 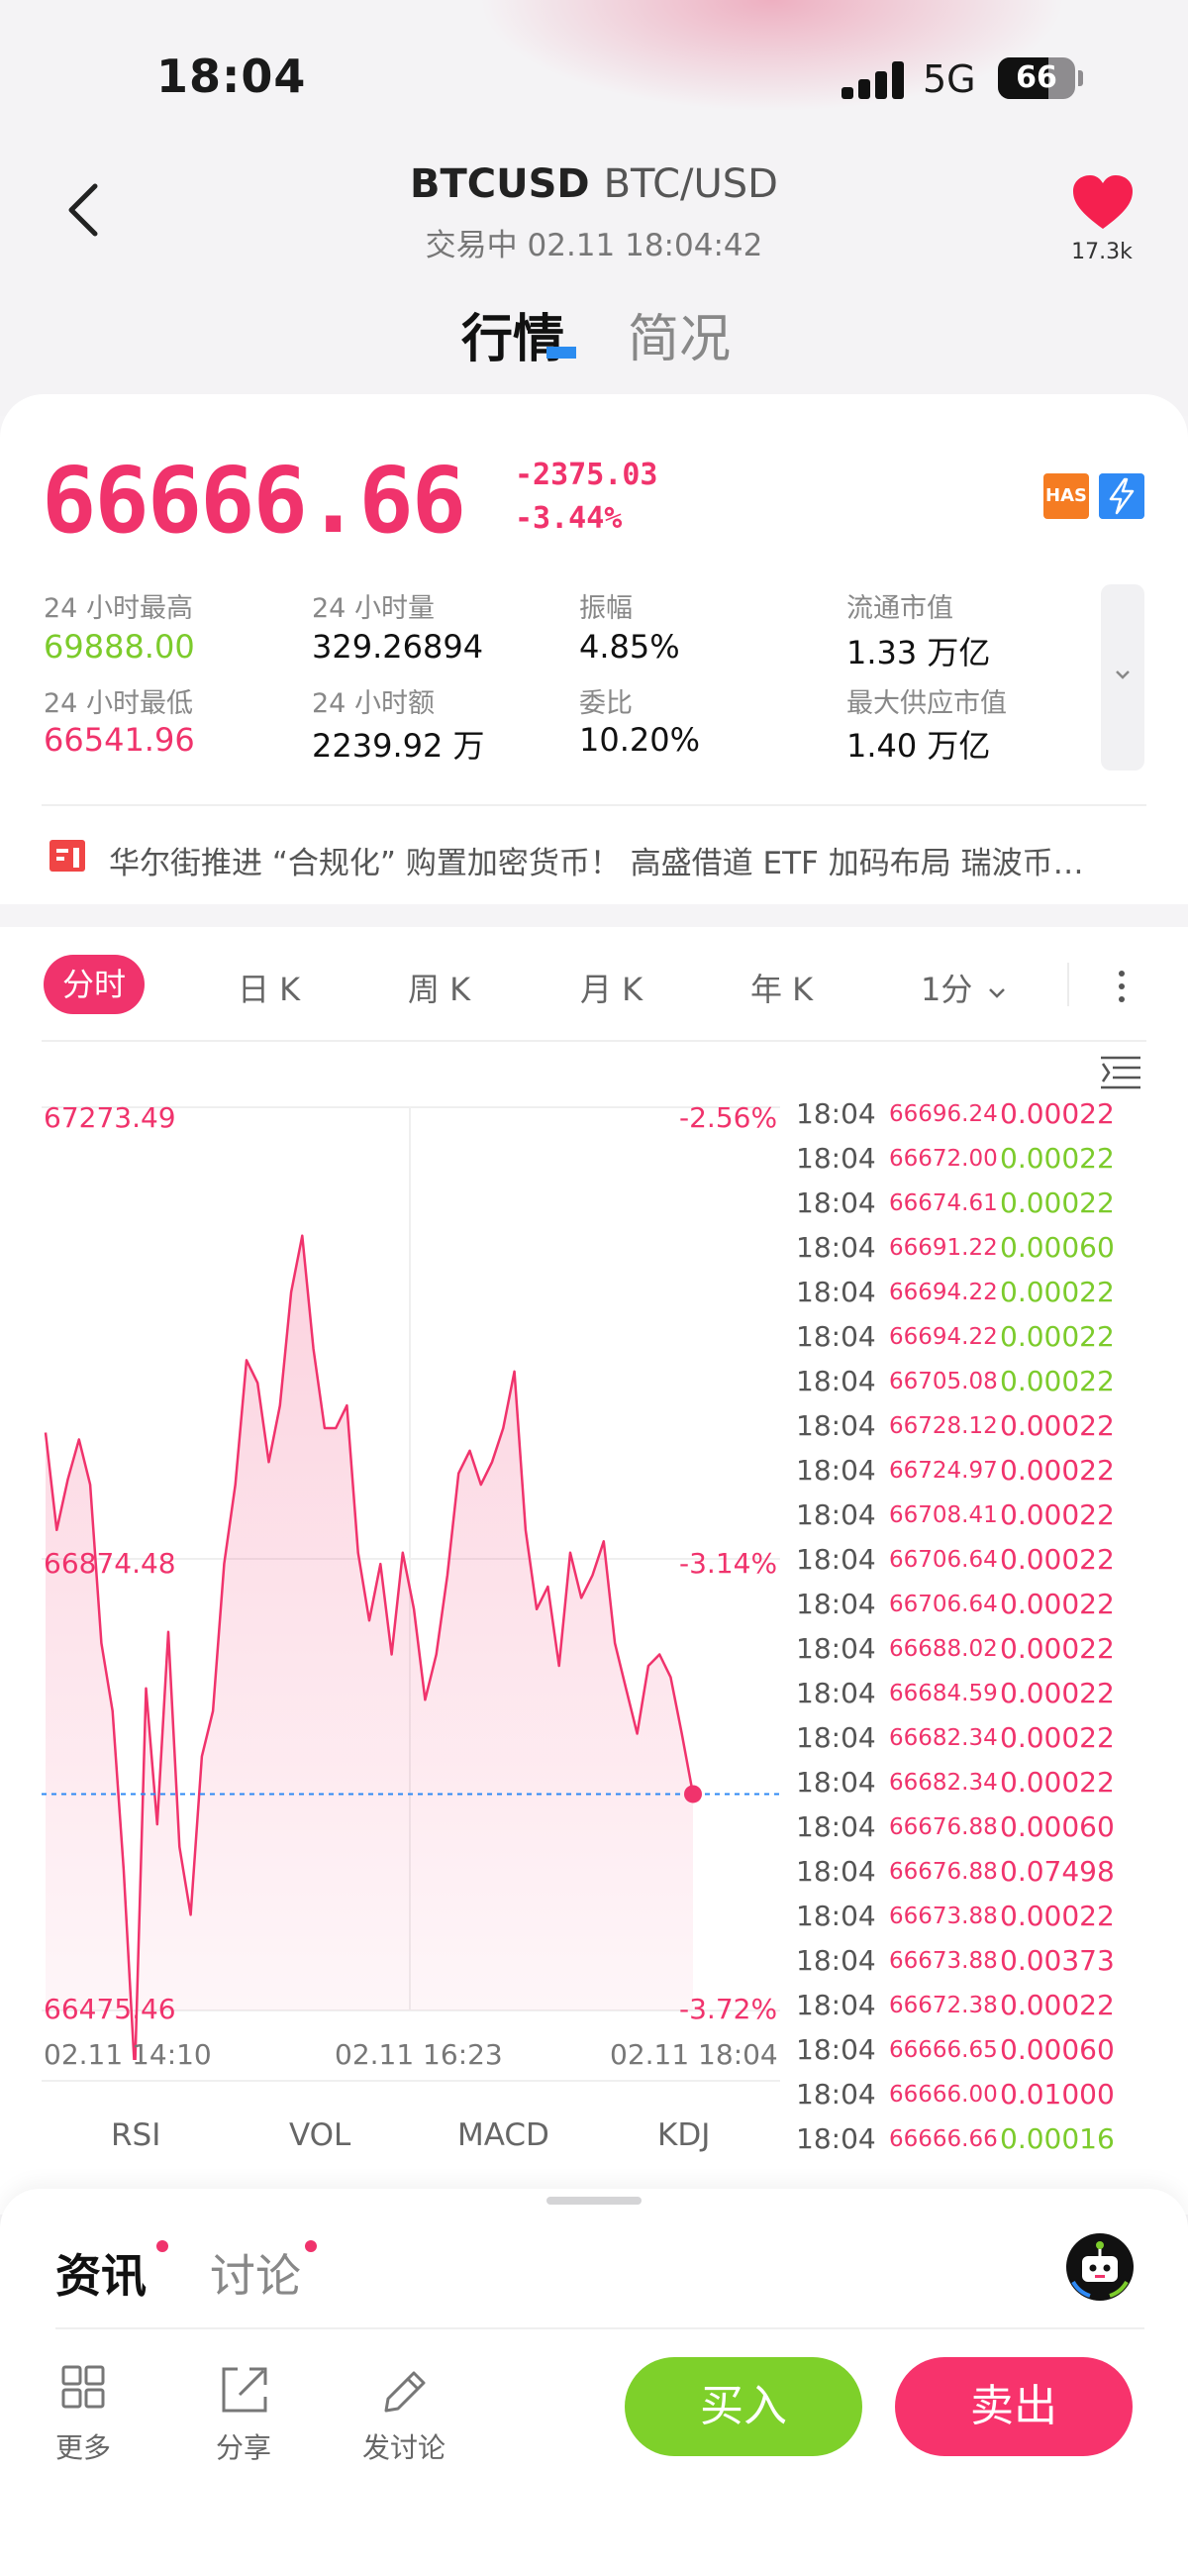 What do you see at coordinates (232, 76) in the screenshot?
I see `status-time: 18:04` at bounding box center [232, 76].